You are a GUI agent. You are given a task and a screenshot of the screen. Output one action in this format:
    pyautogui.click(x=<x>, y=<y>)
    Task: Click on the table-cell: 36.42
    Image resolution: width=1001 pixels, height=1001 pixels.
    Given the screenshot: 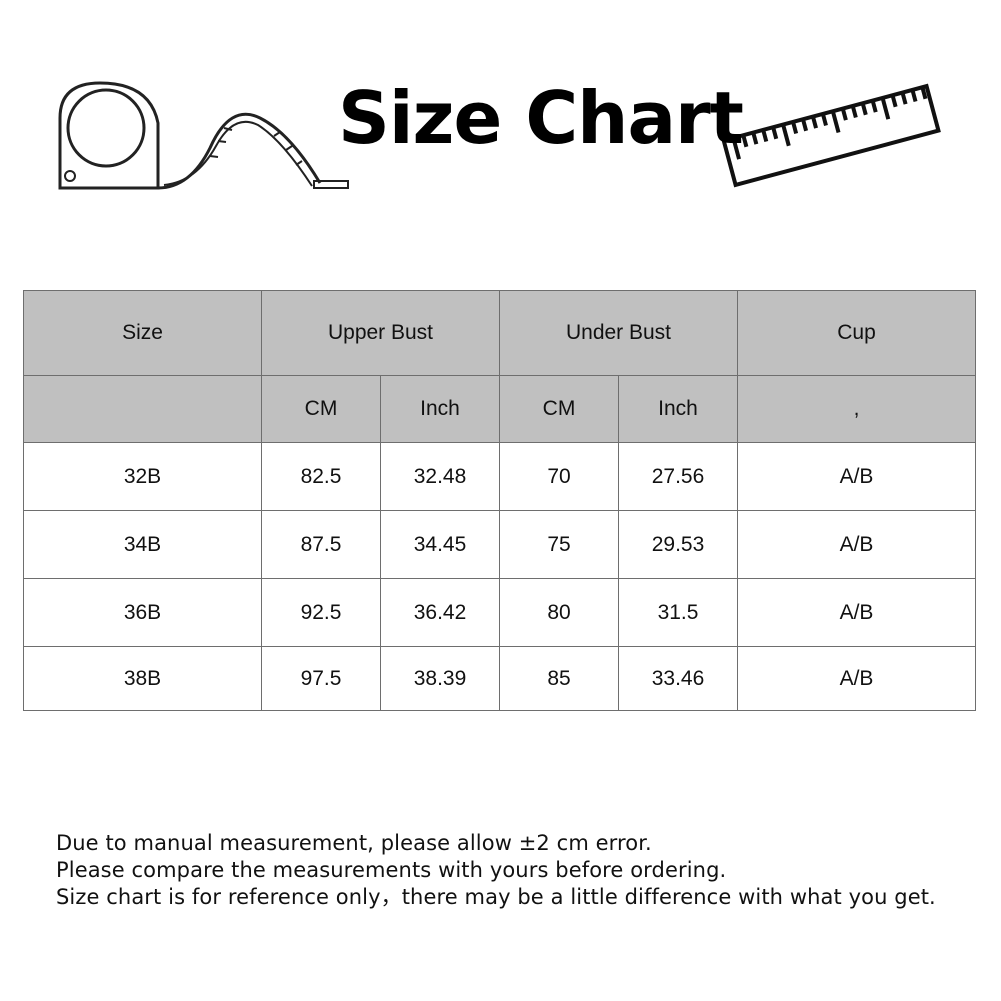 What is the action you would take?
    pyautogui.click(x=440, y=612)
    